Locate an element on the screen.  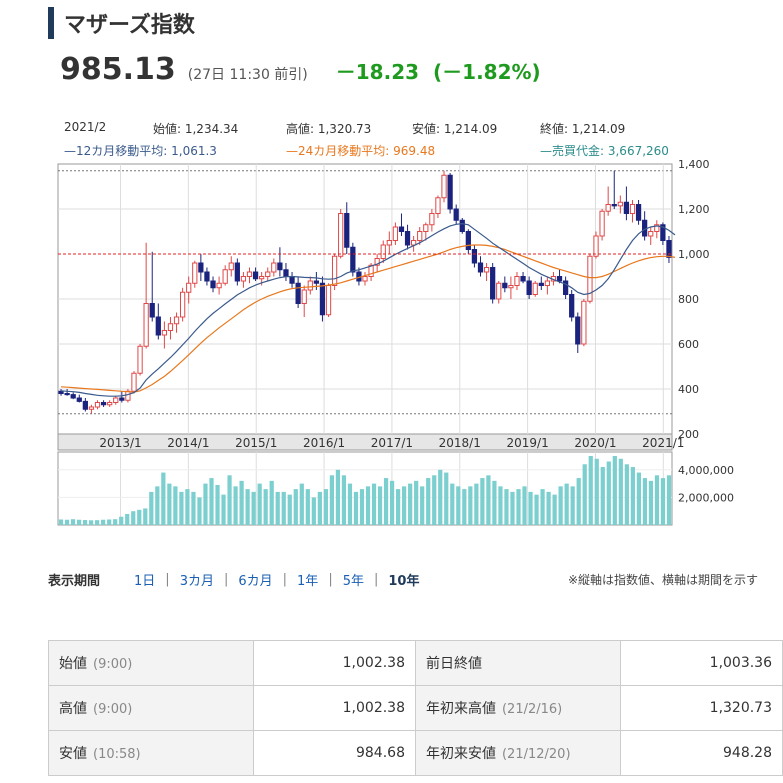
x-tick-label: 2015/1 is located at coordinates (256, 443).